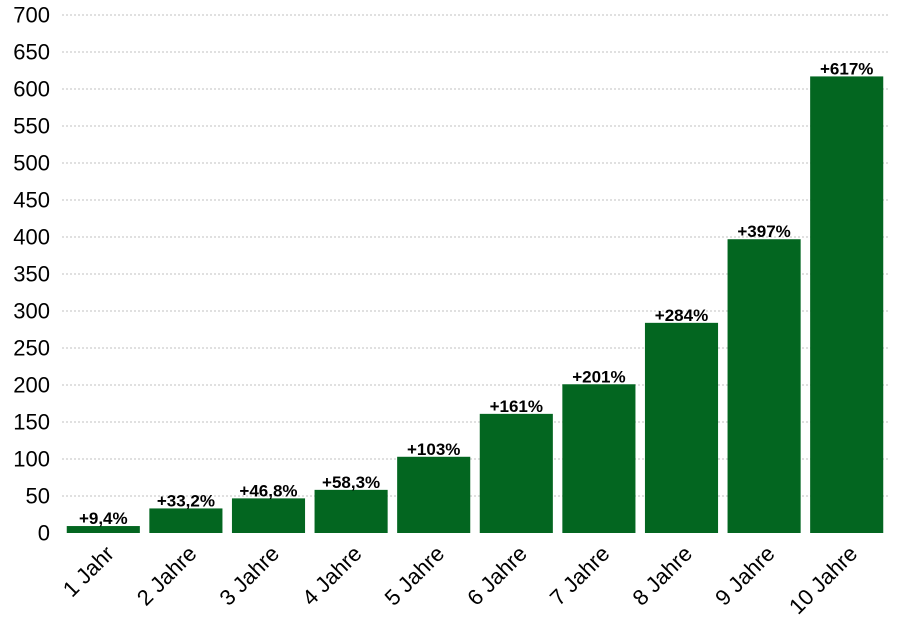 The image size is (900, 640). I want to click on data-label: +284%, so click(681, 315).